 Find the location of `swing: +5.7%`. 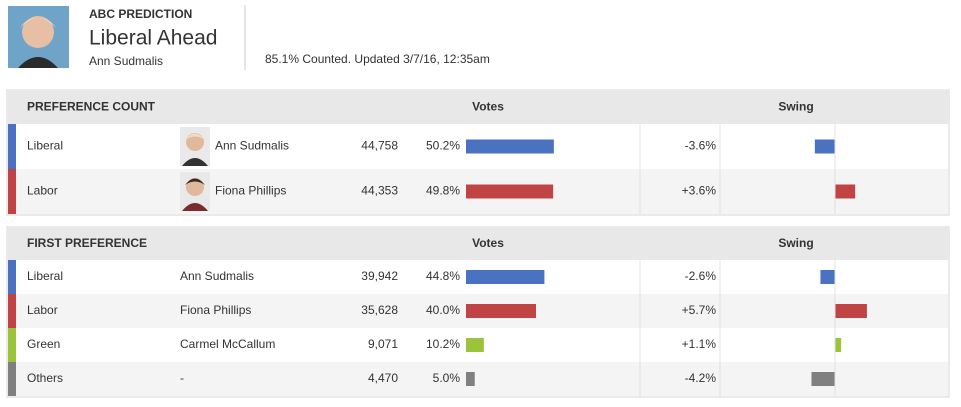

swing: +5.7% is located at coordinates (699, 310).